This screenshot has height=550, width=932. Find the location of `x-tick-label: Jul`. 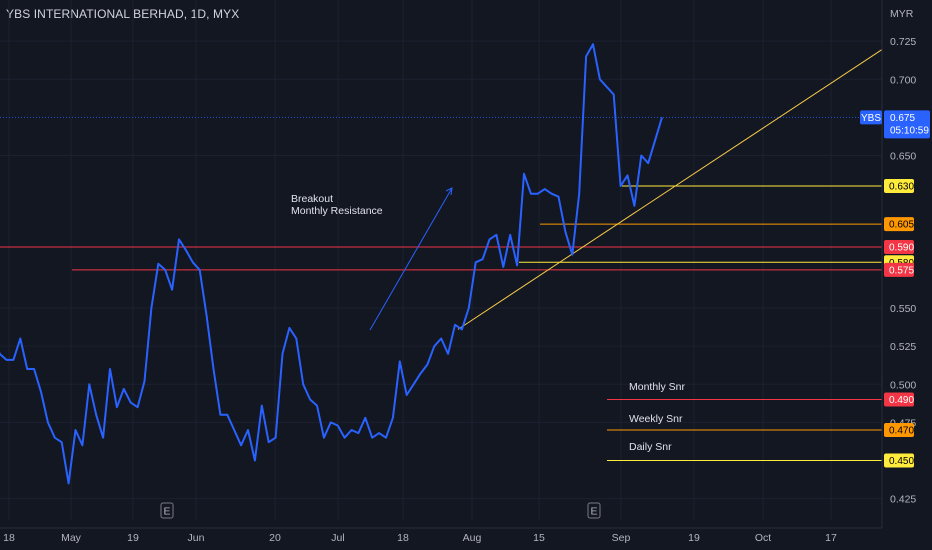

x-tick-label: Jul is located at coordinates (337, 538).